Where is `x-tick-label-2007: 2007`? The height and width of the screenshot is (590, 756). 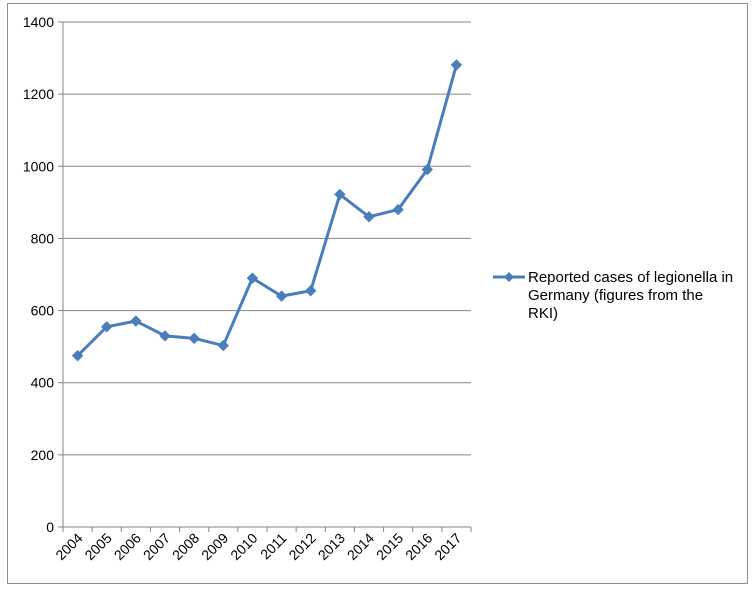
x-tick-label-2007: 2007 is located at coordinates (156, 546).